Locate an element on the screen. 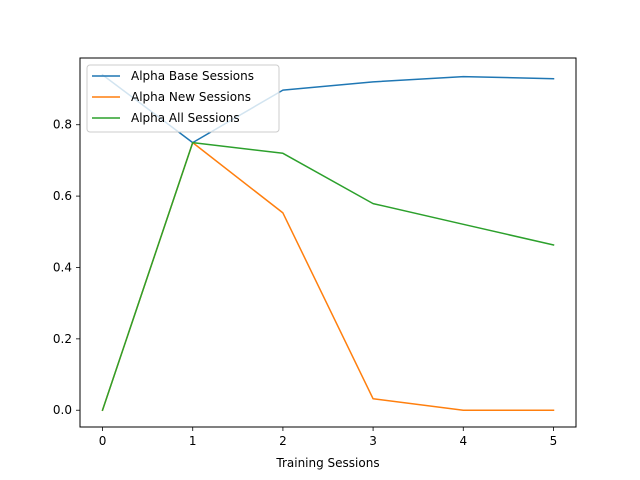 This screenshot has width=640, height=480. x-tick-label: 1 is located at coordinates (193, 441).